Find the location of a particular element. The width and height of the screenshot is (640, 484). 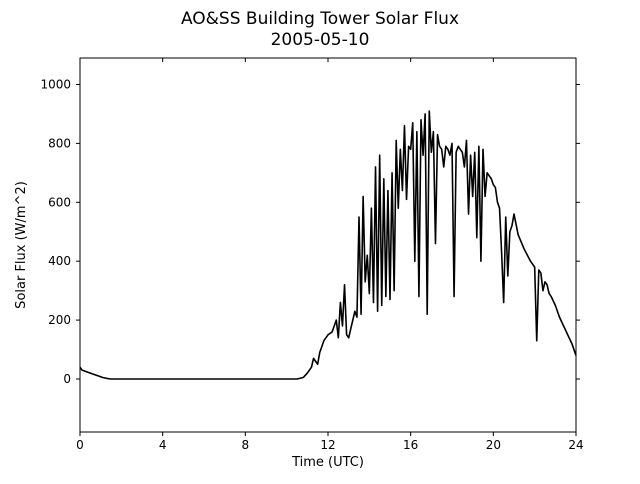

x-tick-label-0: 0 is located at coordinates (80, 445).